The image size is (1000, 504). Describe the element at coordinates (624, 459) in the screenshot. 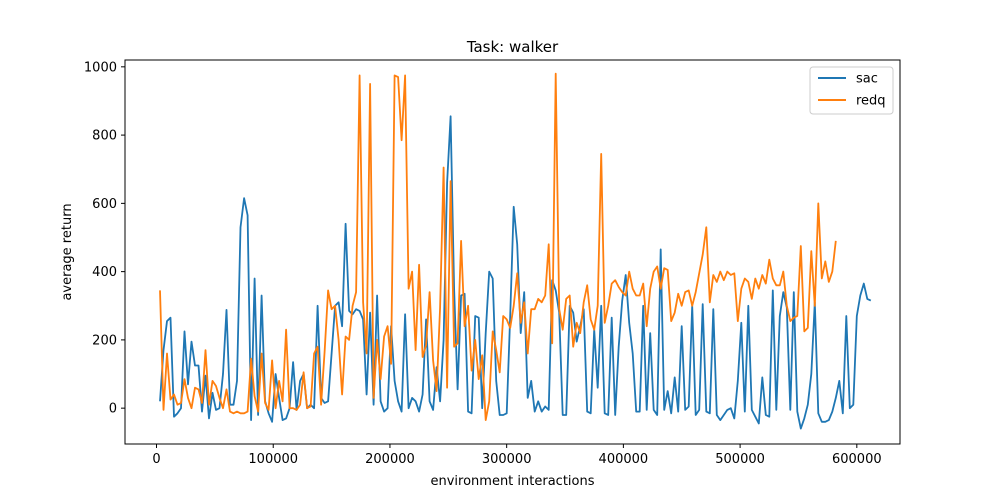

I see `x-tick-label: 400000` at that location.